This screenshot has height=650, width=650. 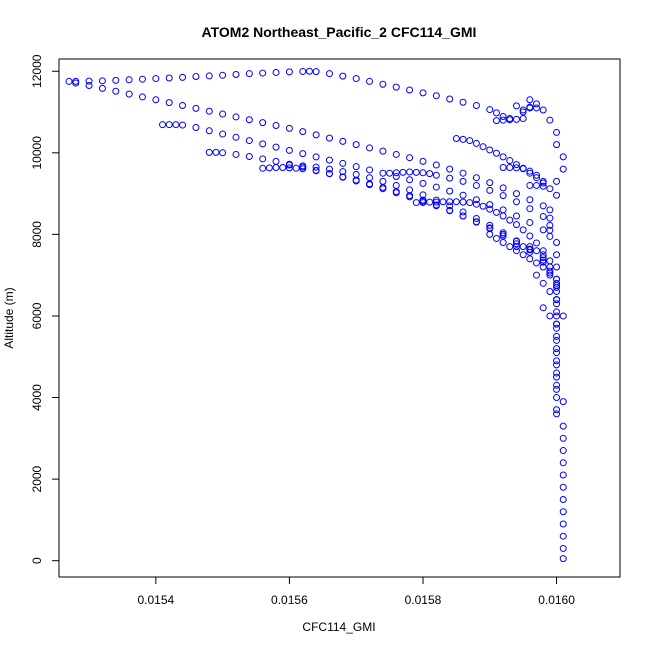 I want to click on y-tick-label: 6000, so click(x=37, y=315).